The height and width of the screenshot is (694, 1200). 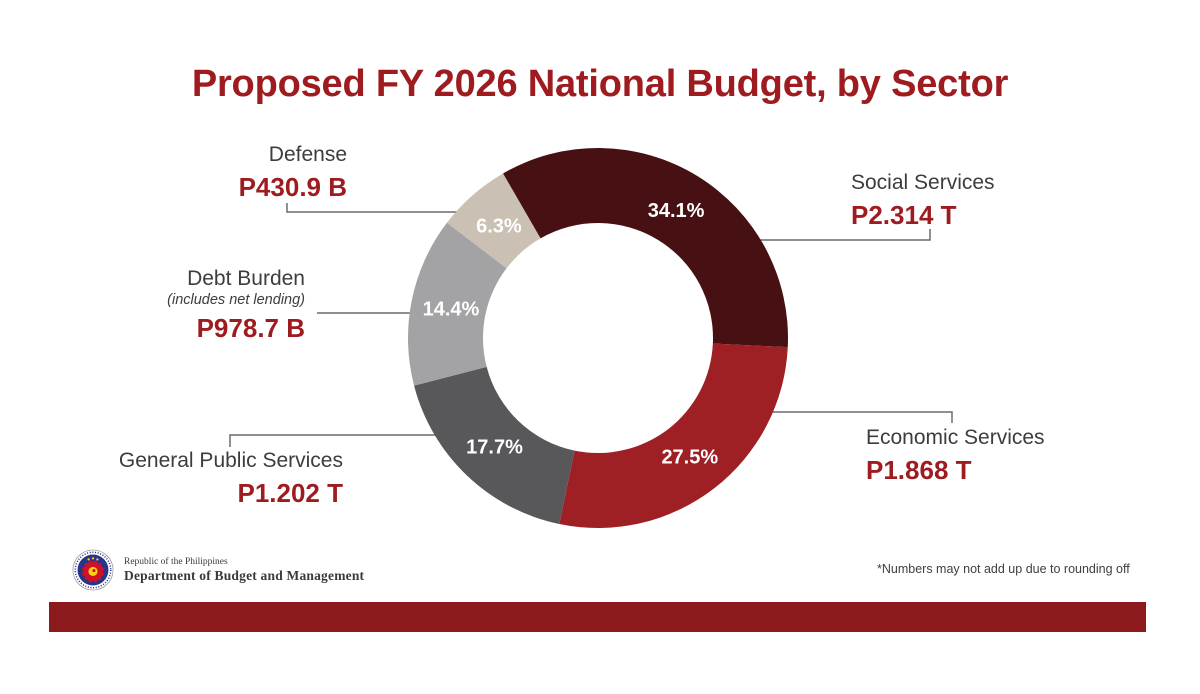 What do you see at coordinates (236, 300) in the screenshot?
I see `sector-sublabel: (includes net lending)` at bounding box center [236, 300].